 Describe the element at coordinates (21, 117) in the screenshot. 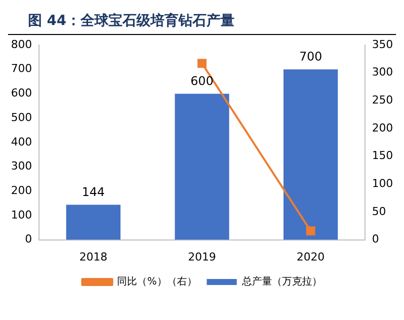

I see `y-tick-label: 500` at that location.